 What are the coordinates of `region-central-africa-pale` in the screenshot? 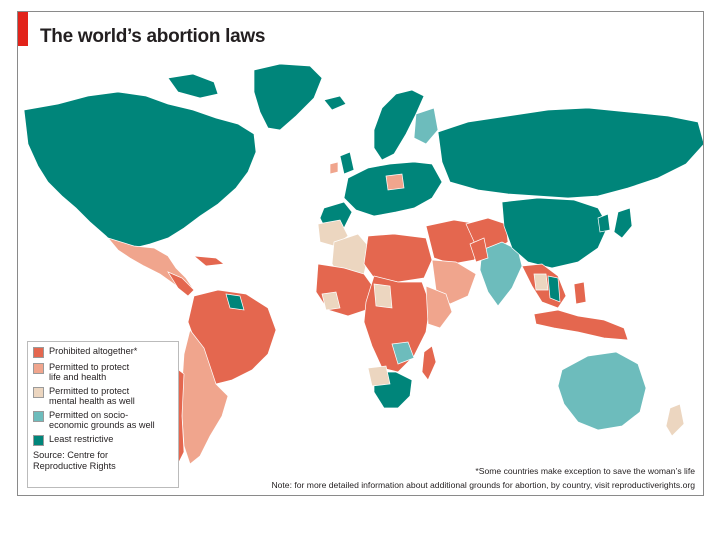 It's located at (383, 296).